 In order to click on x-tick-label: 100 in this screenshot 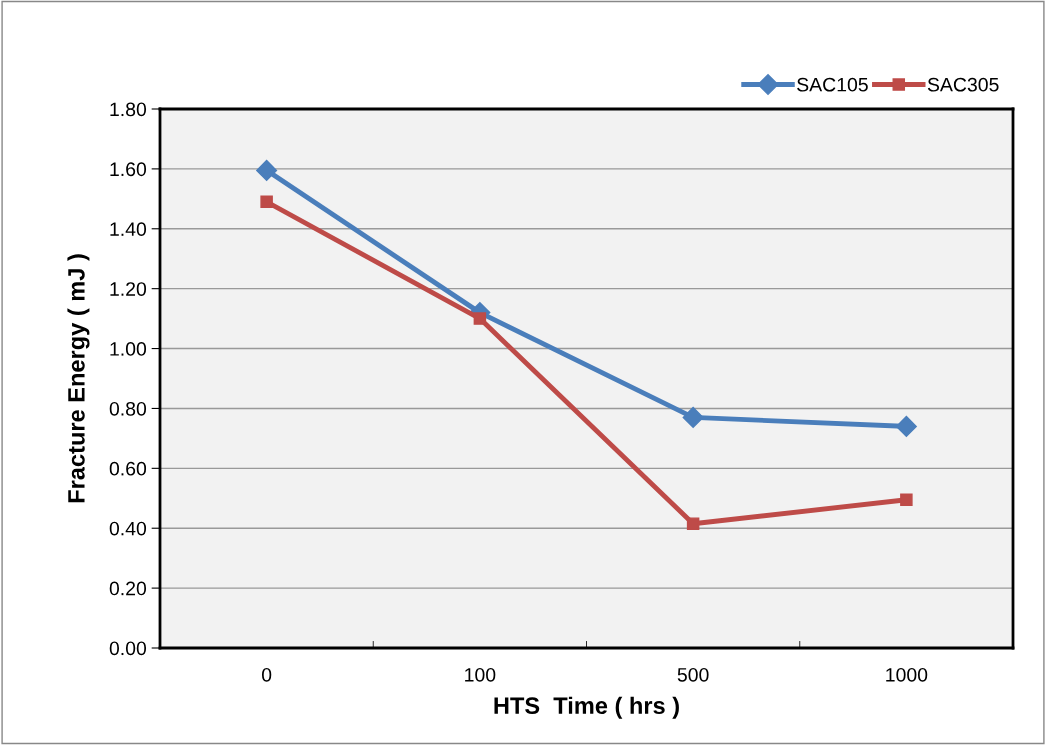, I will do `click(480, 674)`.